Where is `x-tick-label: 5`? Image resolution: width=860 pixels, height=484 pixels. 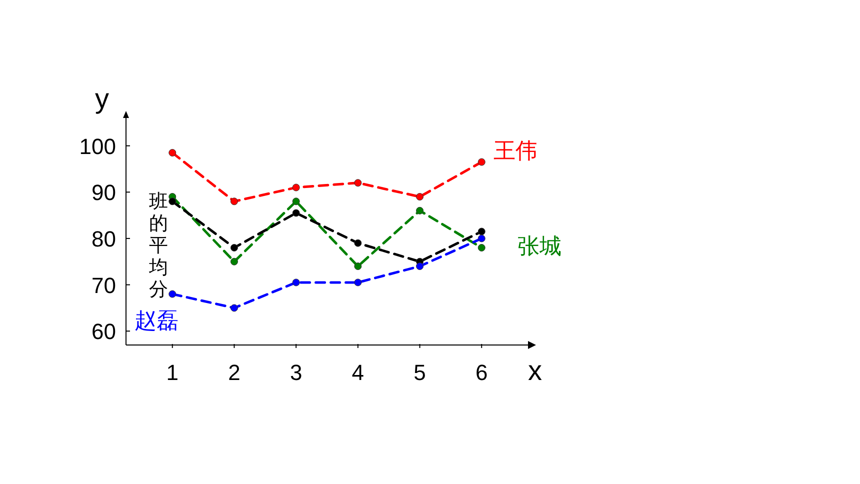
x-tick-label: 5 is located at coordinates (420, 372).